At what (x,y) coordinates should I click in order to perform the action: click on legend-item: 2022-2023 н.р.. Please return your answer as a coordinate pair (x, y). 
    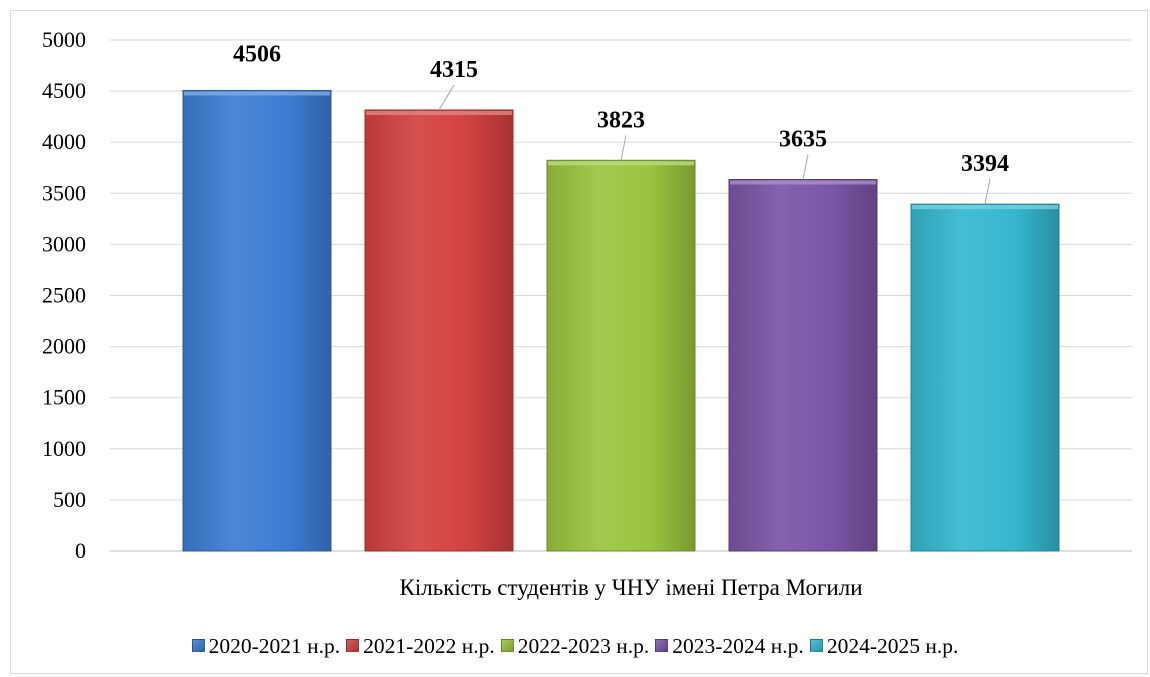
    Looking at the image, I should click on (575, 646).